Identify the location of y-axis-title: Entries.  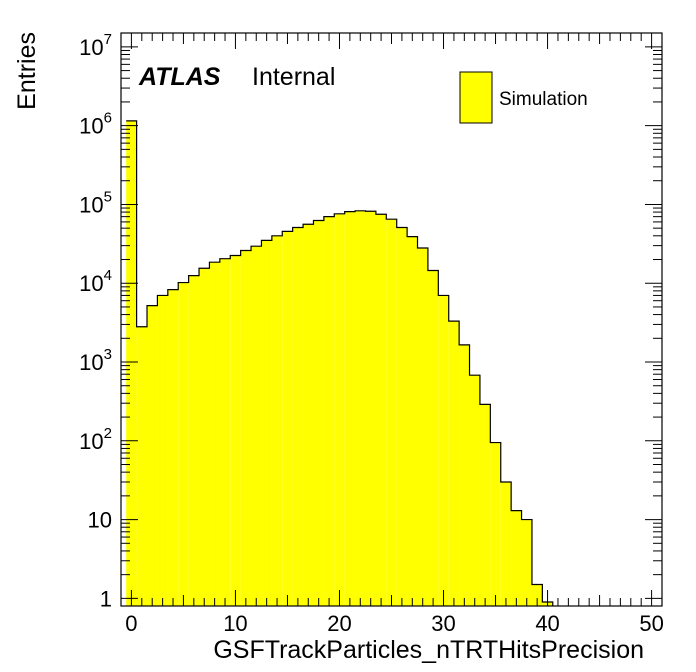
(27, 71).